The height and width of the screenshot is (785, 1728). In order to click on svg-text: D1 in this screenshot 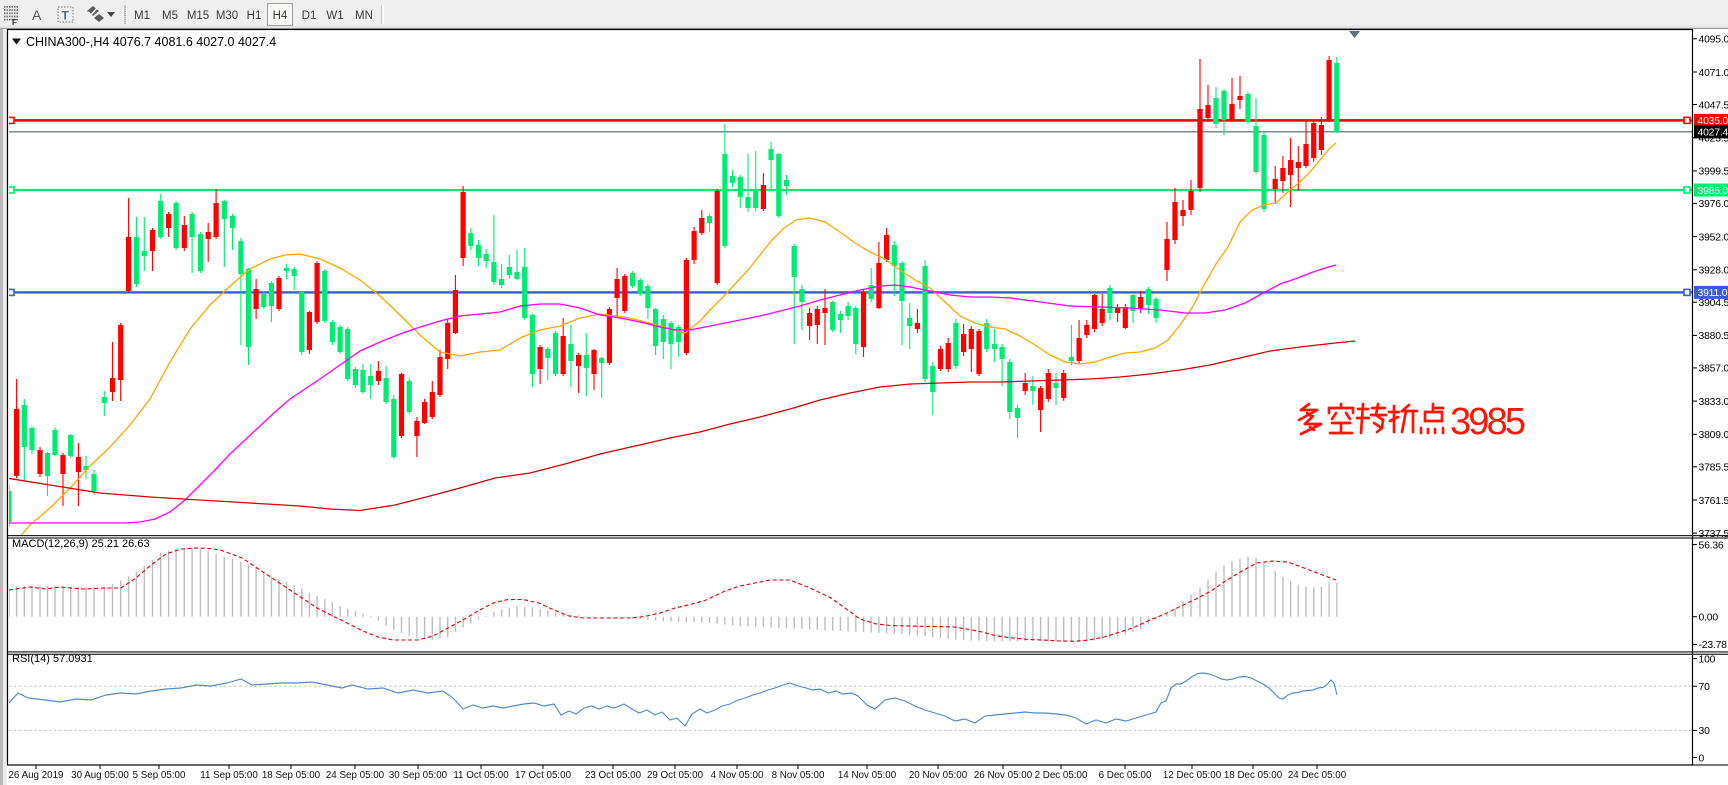, I will do `click(309, 16)`.